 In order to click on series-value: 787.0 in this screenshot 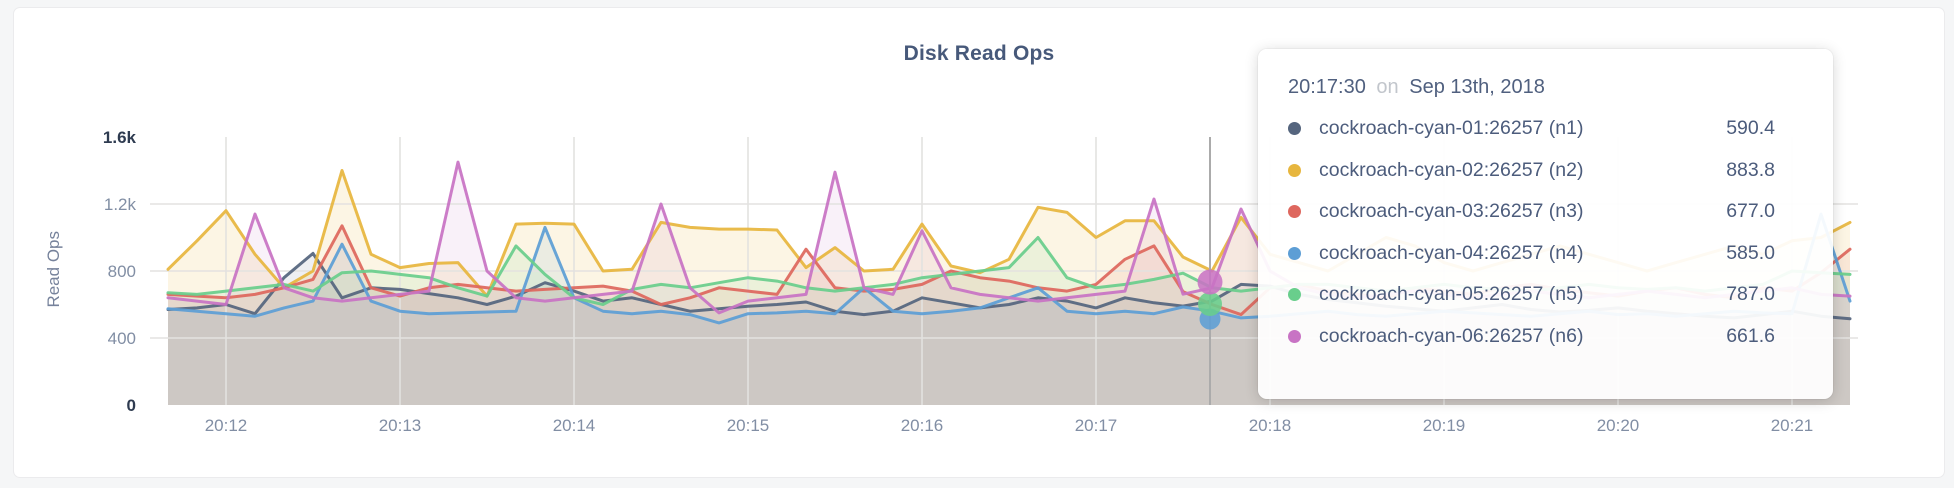, I will do `click(1750, 294)`.